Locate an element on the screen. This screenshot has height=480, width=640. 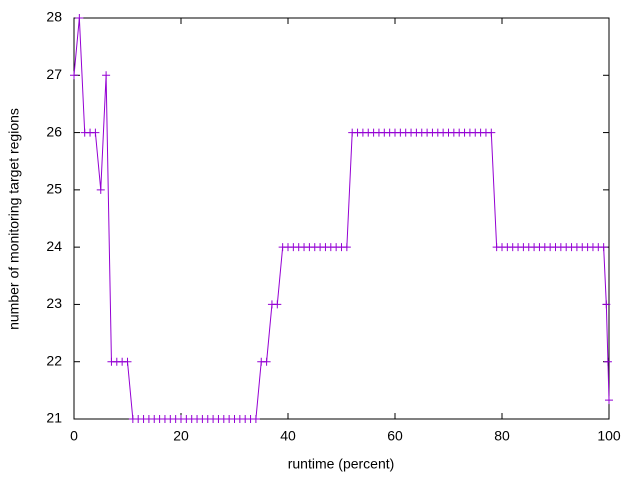
y-tick-label: 23 is located at coordinates (54, 303).